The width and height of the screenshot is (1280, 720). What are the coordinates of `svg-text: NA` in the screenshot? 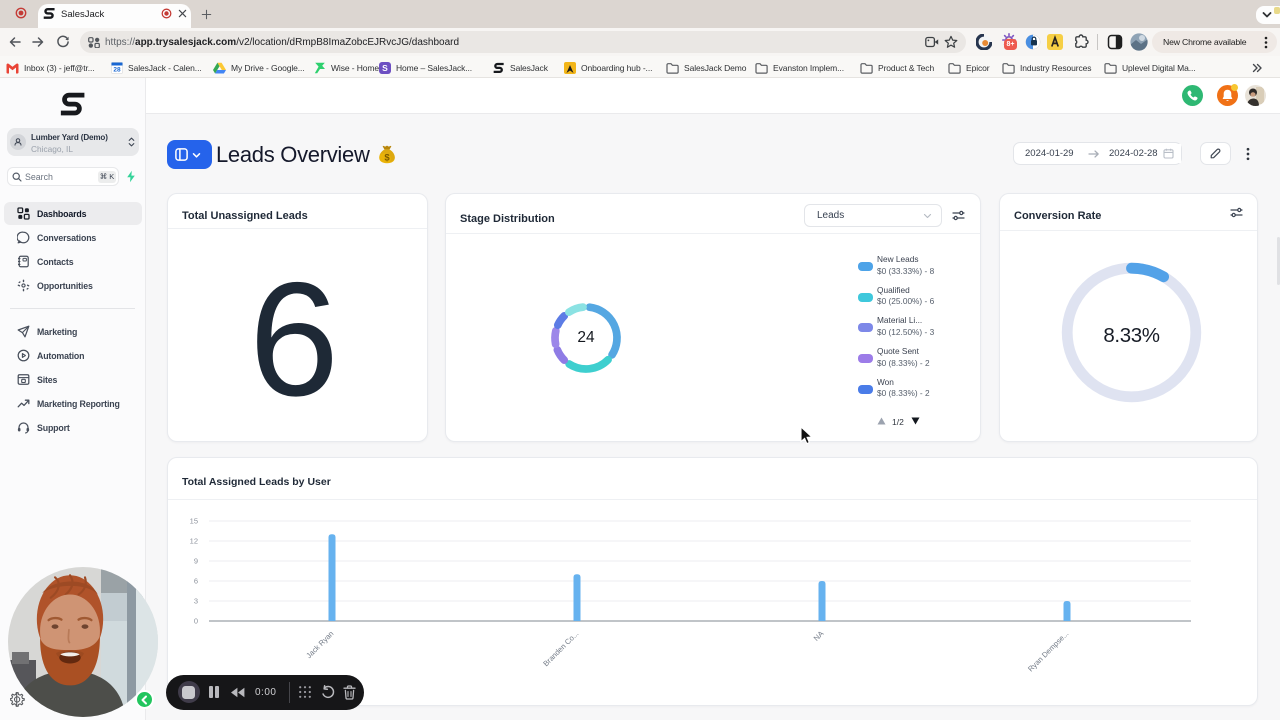 It's located at (819, 636).